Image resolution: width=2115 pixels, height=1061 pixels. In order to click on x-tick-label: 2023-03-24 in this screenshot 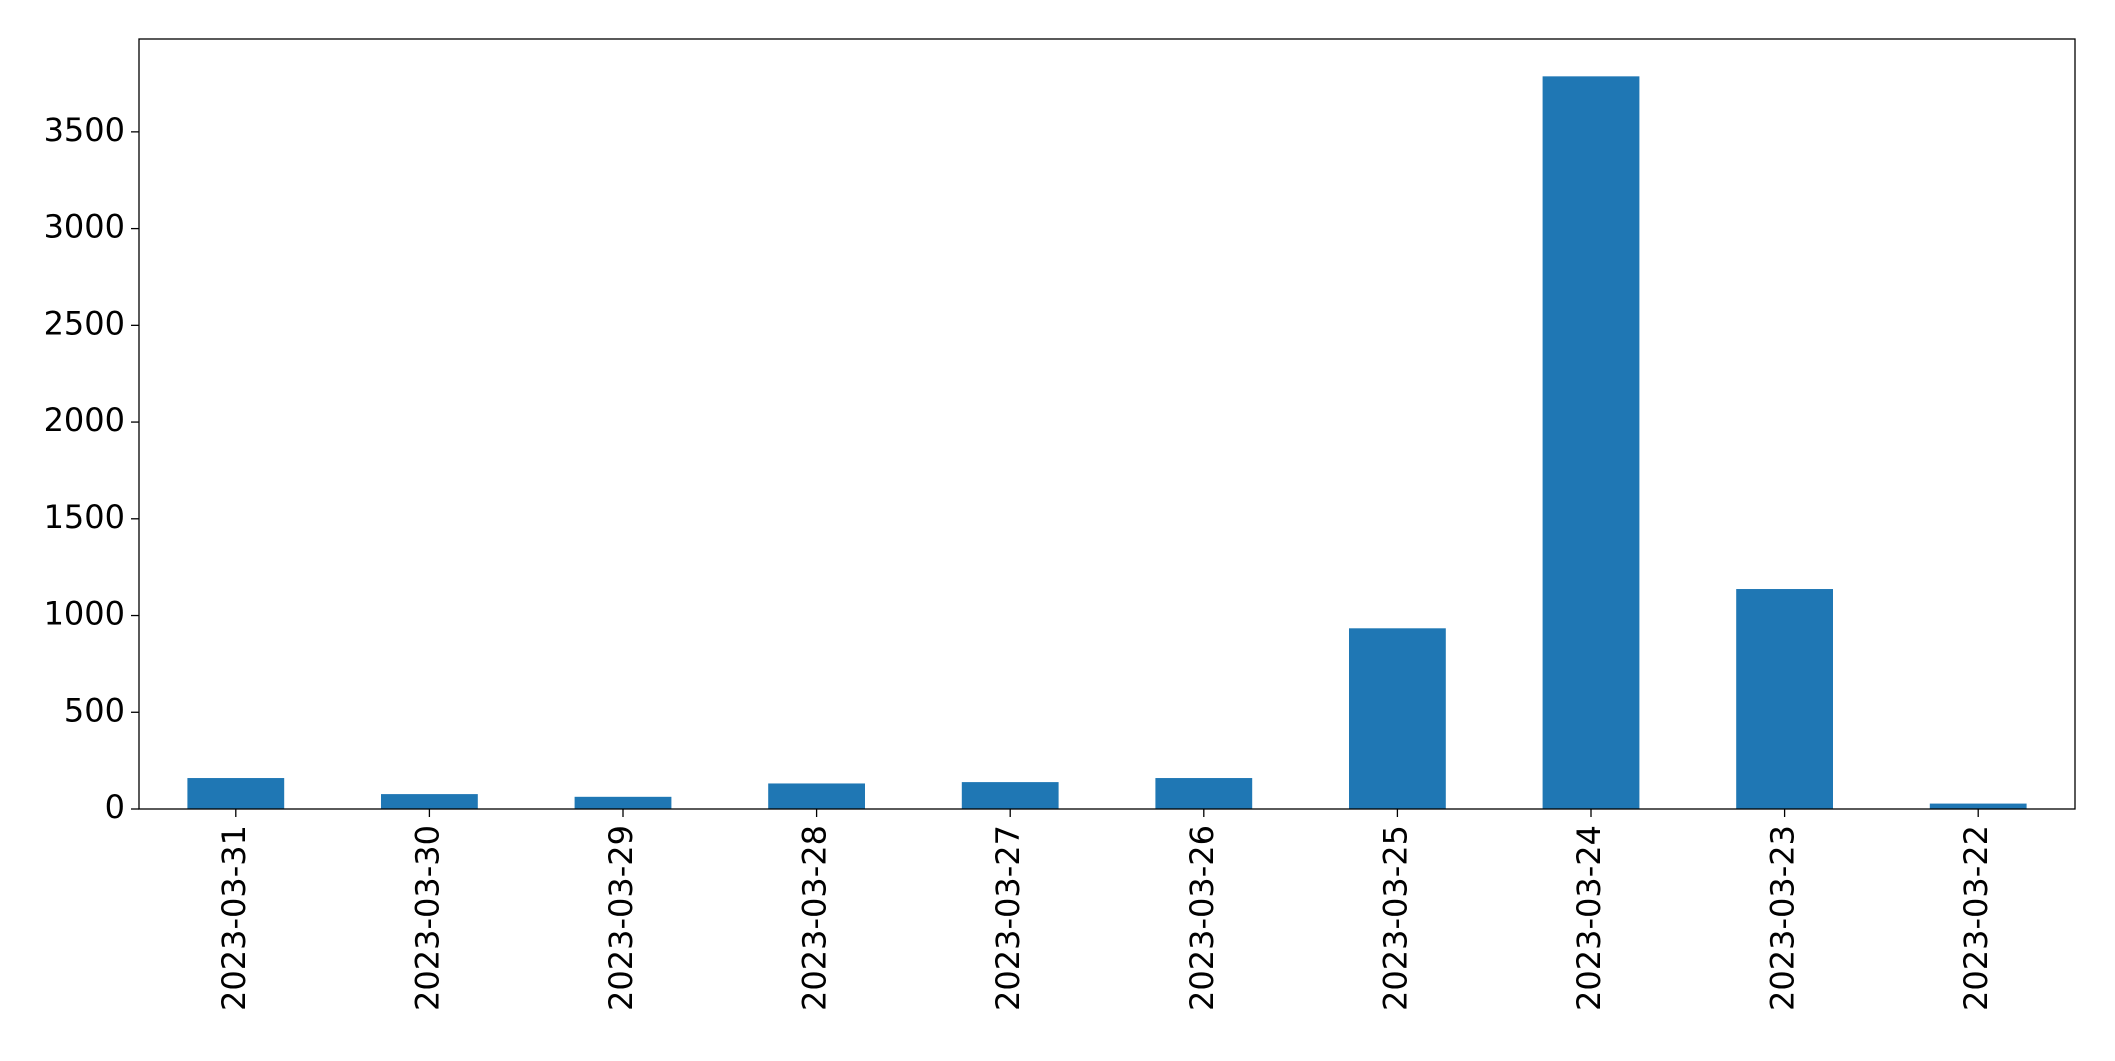, I will do `click(1589, 918)`.